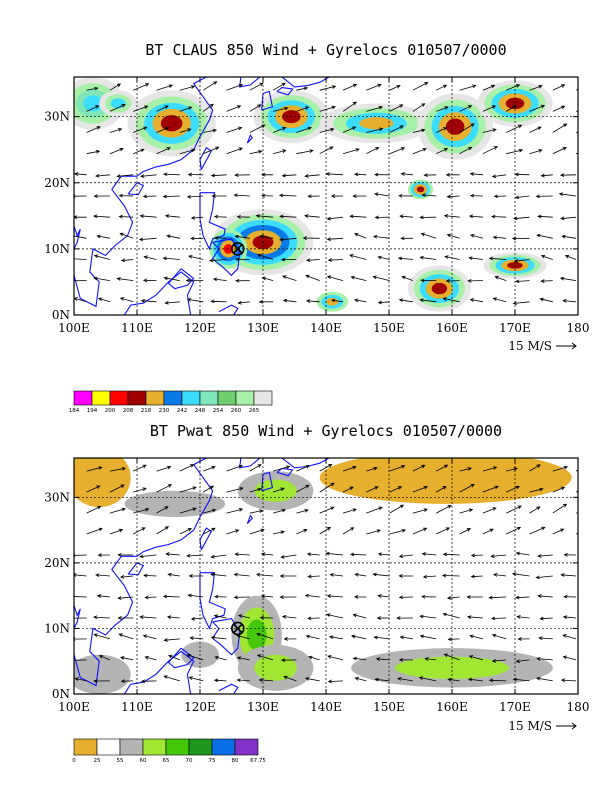 The width and height of the screenshot is (612, 796). What do you see at coordinates (146, 411) in the screenshot?
I see `colorbar-label: 218` at bounding box center [146, 411].